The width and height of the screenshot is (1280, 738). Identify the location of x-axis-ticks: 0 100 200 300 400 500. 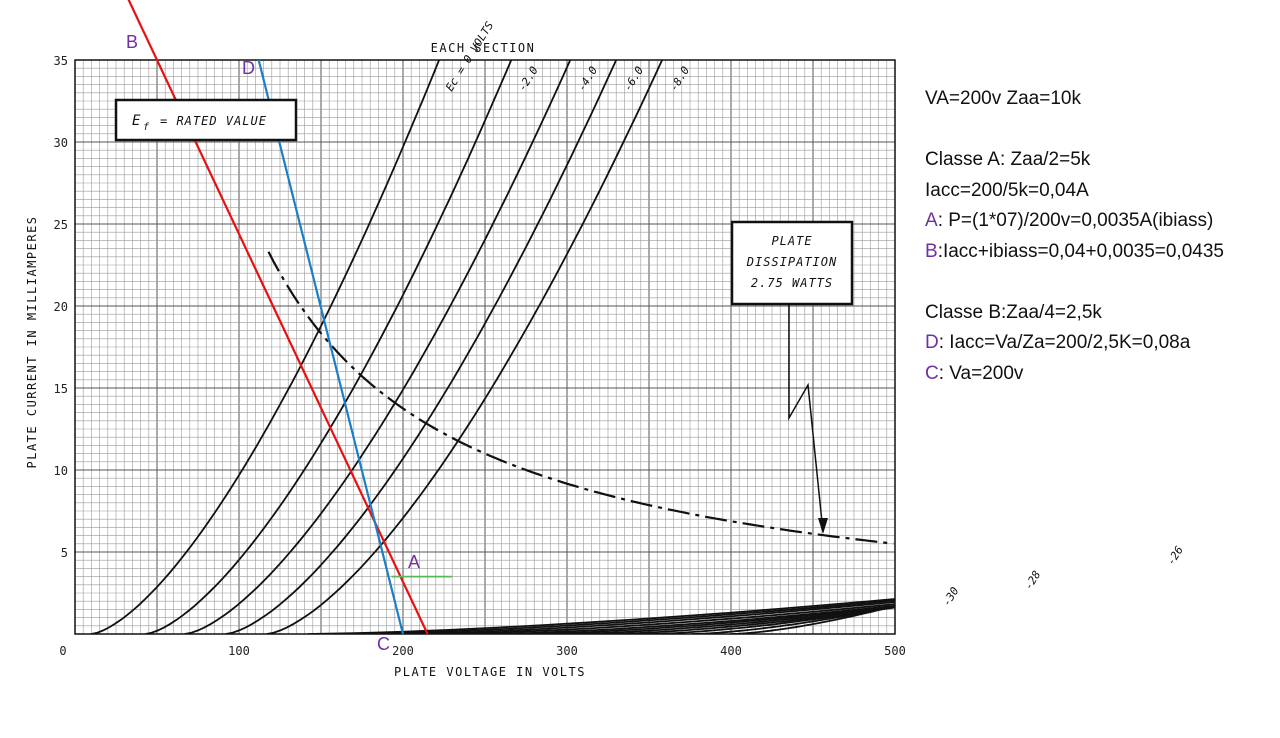
(482, 651).